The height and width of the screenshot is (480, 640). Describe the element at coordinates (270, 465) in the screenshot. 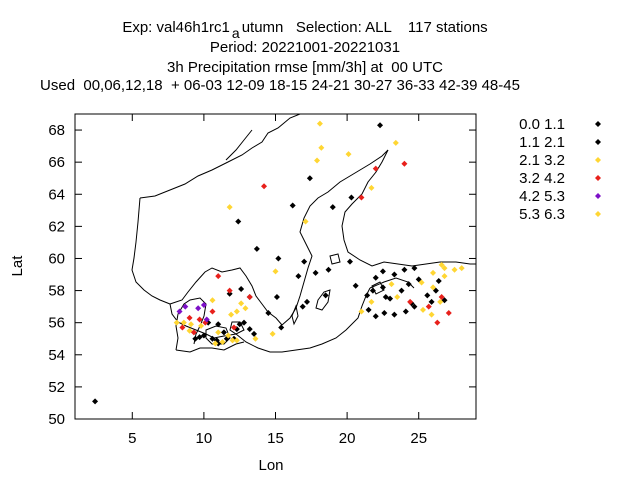

I see `x-axis-label: Lon` at that location.